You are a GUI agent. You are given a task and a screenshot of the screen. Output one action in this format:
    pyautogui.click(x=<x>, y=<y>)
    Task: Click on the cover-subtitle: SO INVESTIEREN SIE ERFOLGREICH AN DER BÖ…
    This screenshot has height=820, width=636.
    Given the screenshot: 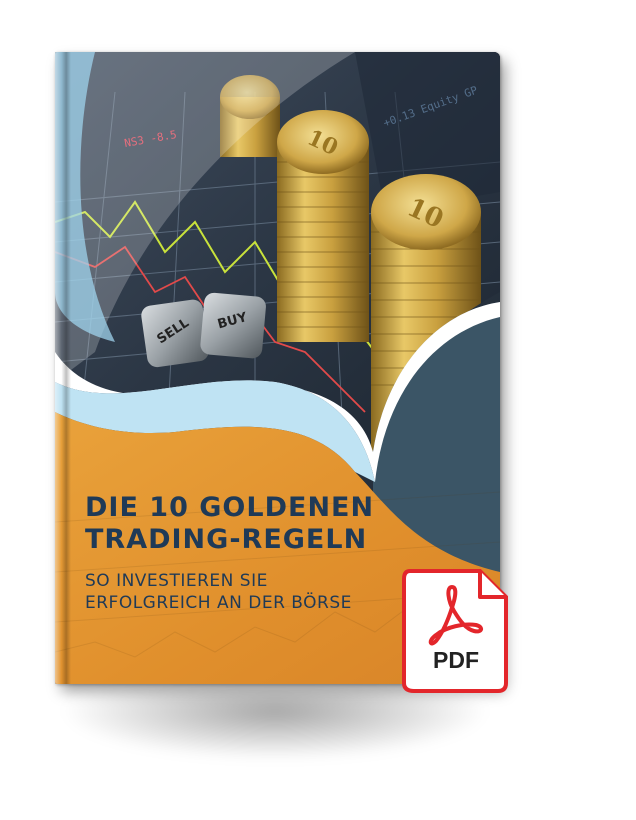 What is the action you would take?
    pyautogui.click(x=218, y=592)
    